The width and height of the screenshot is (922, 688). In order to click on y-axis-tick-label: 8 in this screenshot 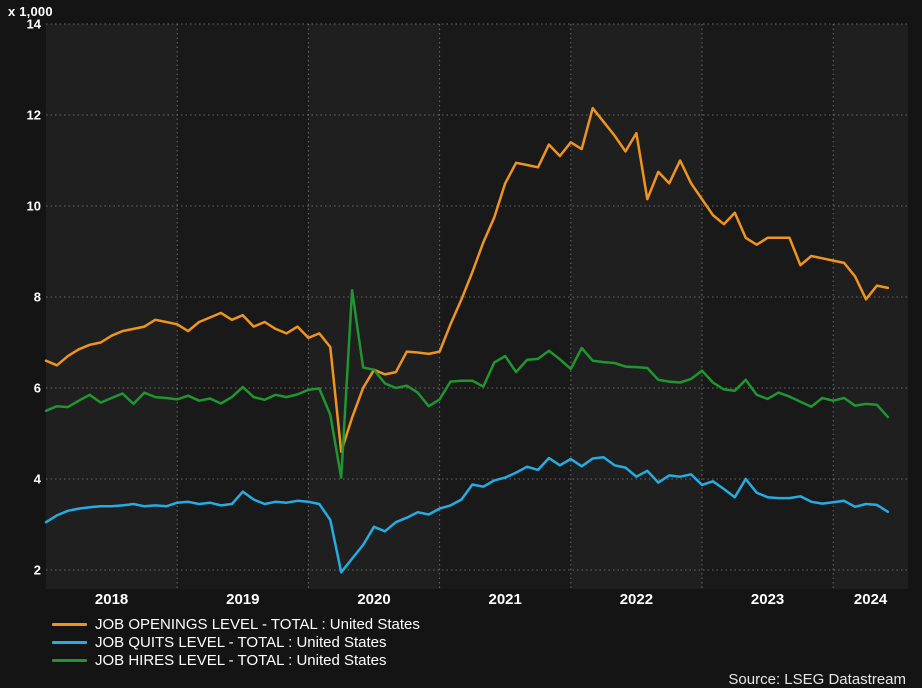, I will do `click(37, 297)`.